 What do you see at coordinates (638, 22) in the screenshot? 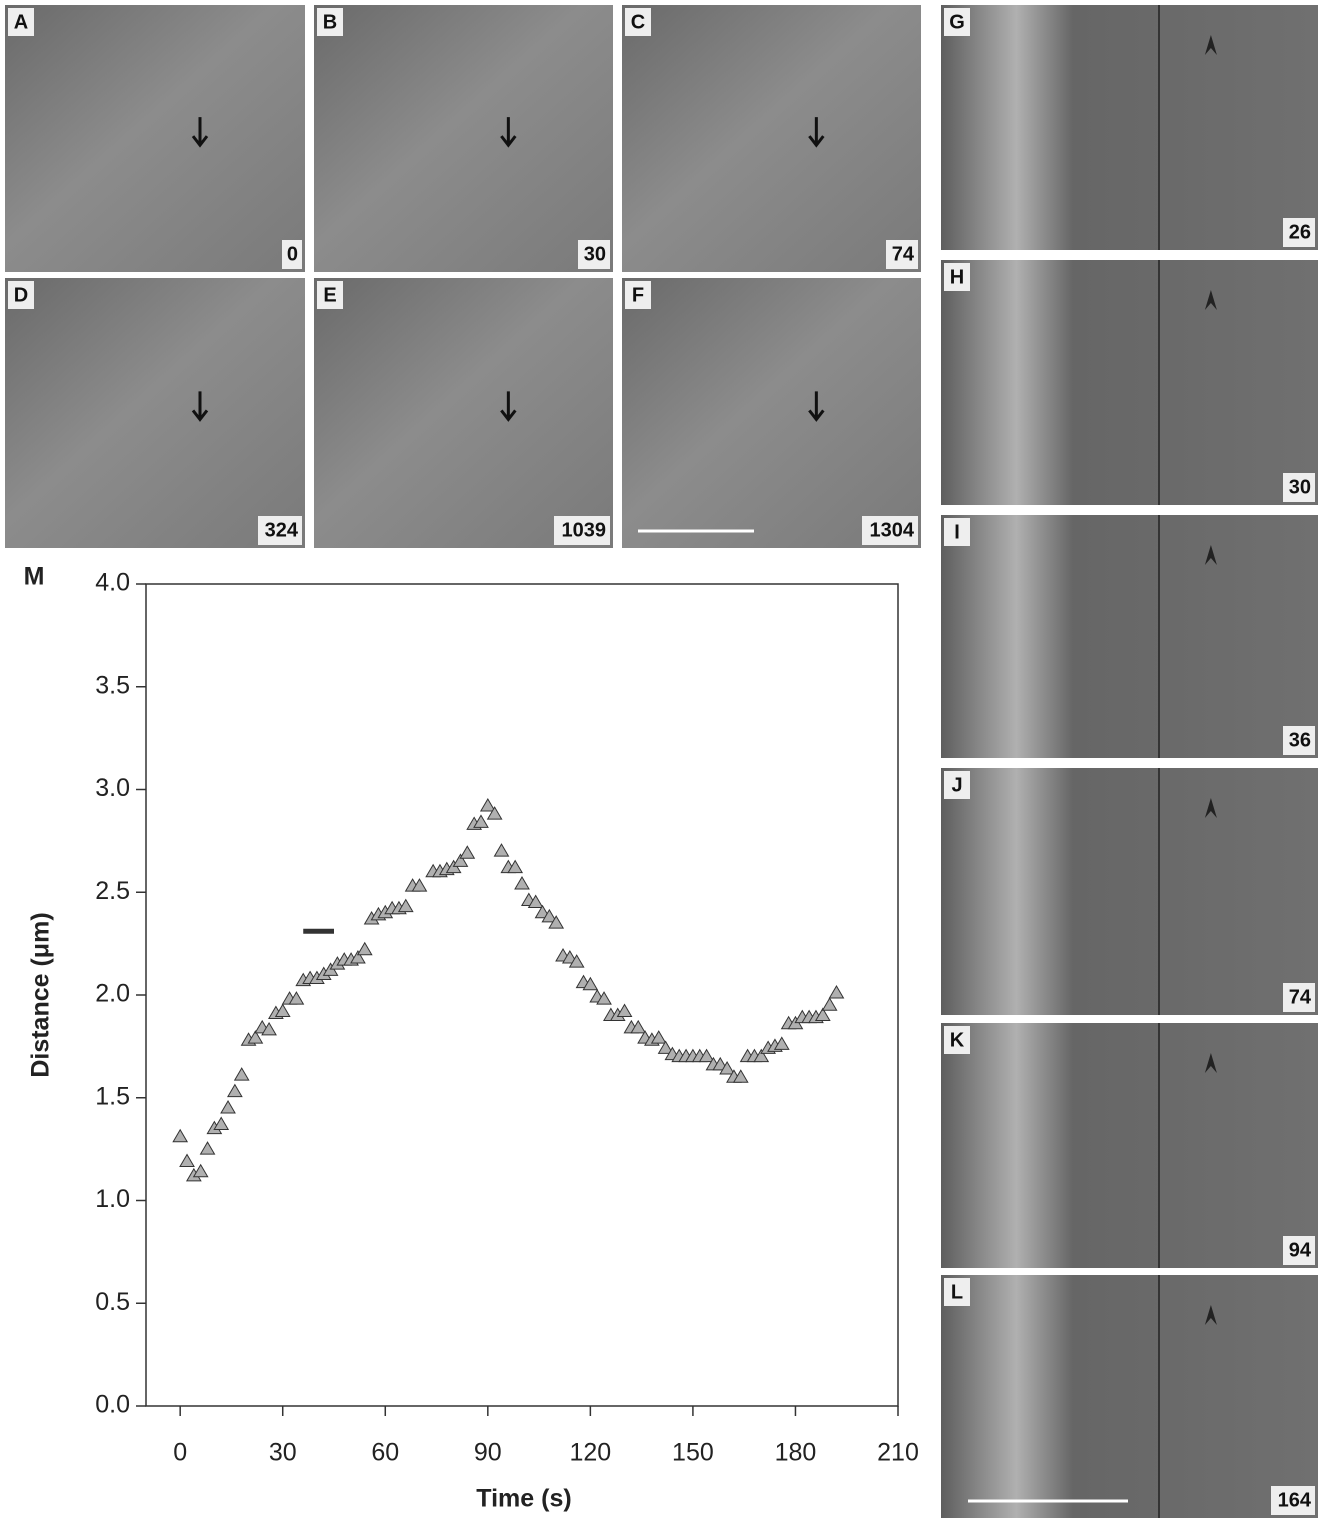
I see `panel-label: C` at bounding box center [638, 22].